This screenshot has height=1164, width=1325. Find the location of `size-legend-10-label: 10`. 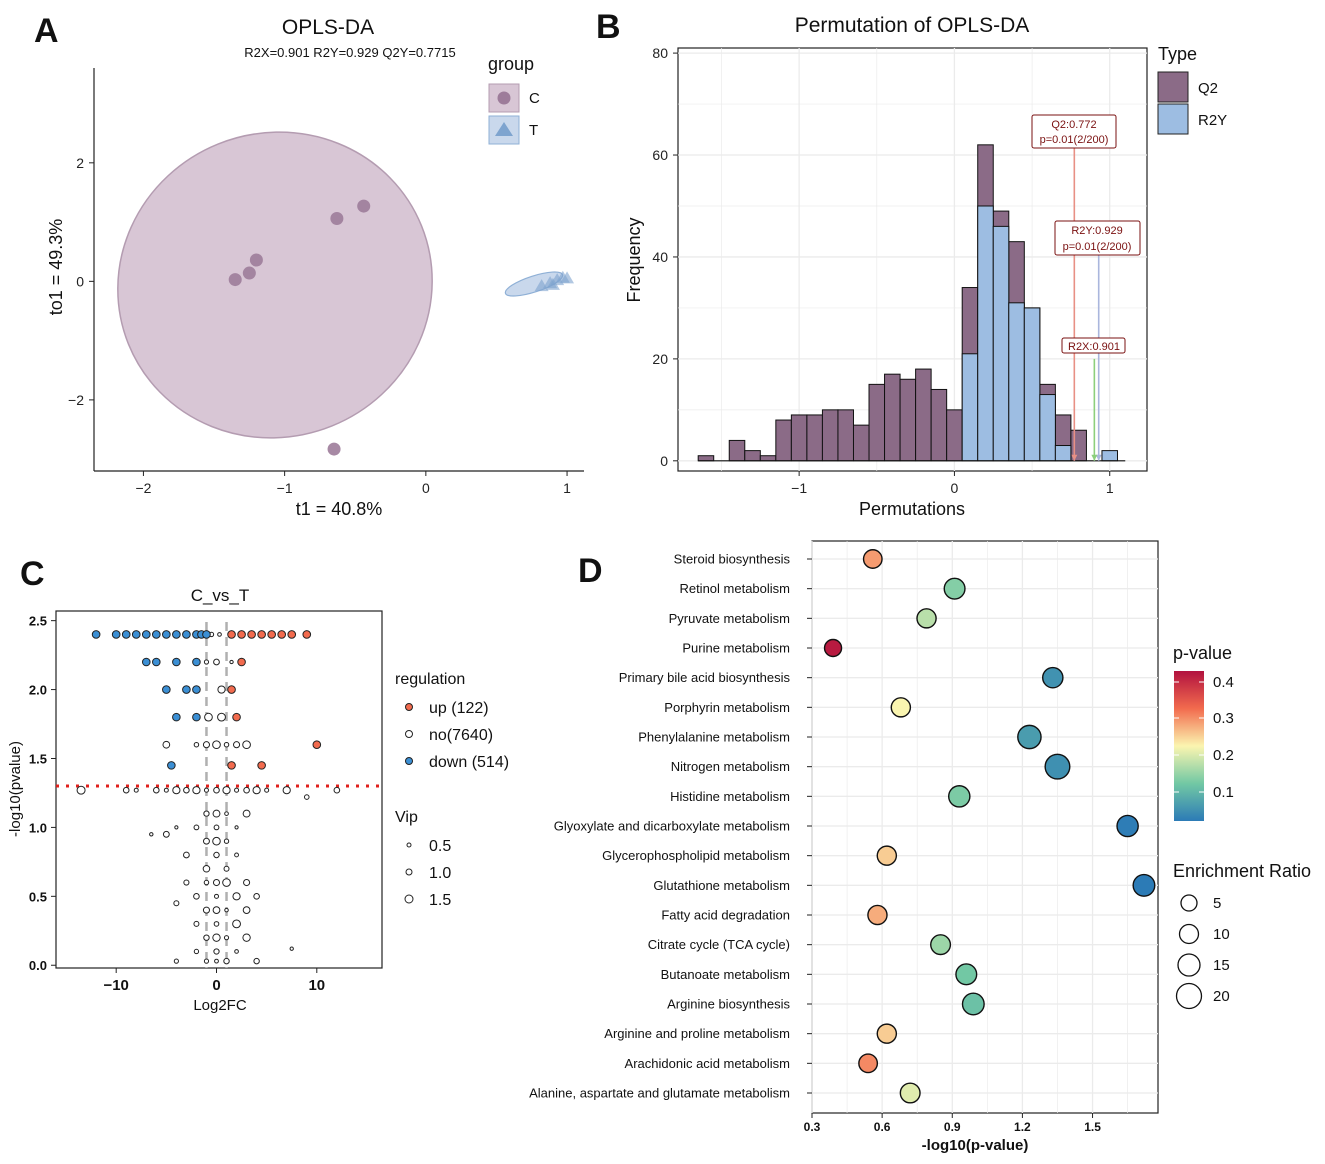

size-legend-10-label: 10 is located at coordinates (1221, 934).